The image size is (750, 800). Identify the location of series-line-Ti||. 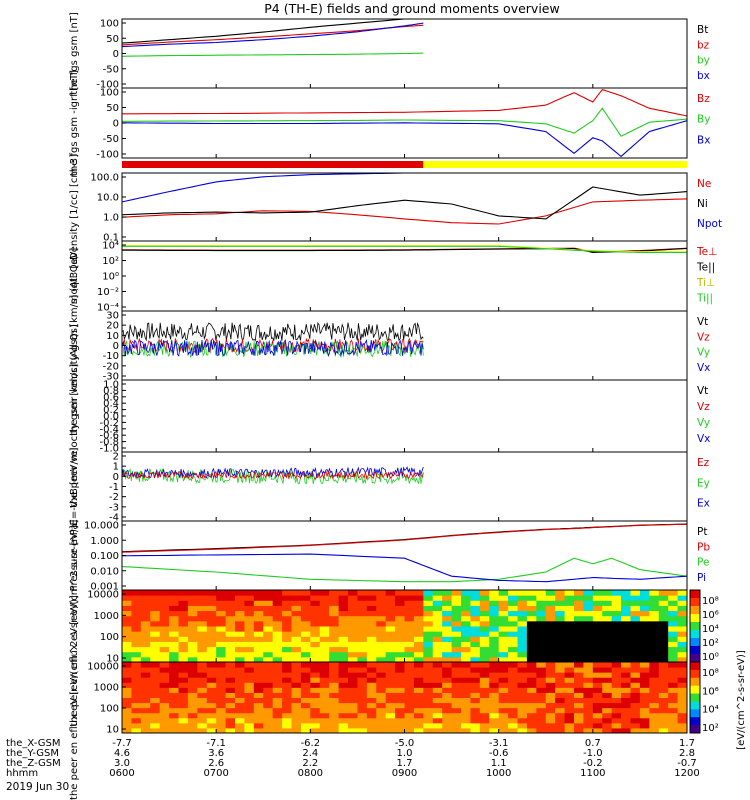
(404, 249).